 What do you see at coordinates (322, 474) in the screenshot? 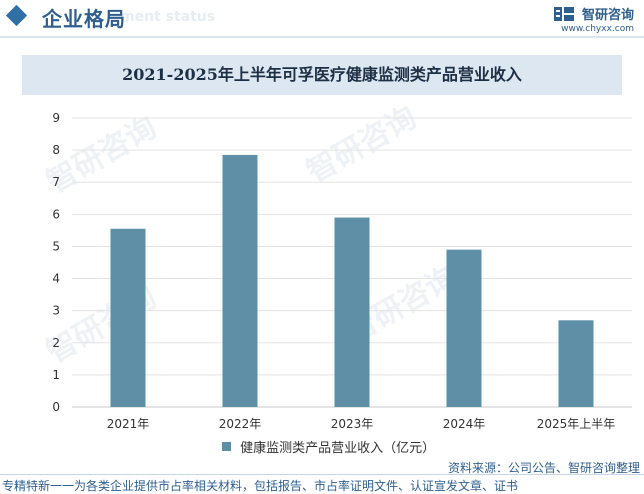
I see `footer-divider` at bounding box center [322, 474].